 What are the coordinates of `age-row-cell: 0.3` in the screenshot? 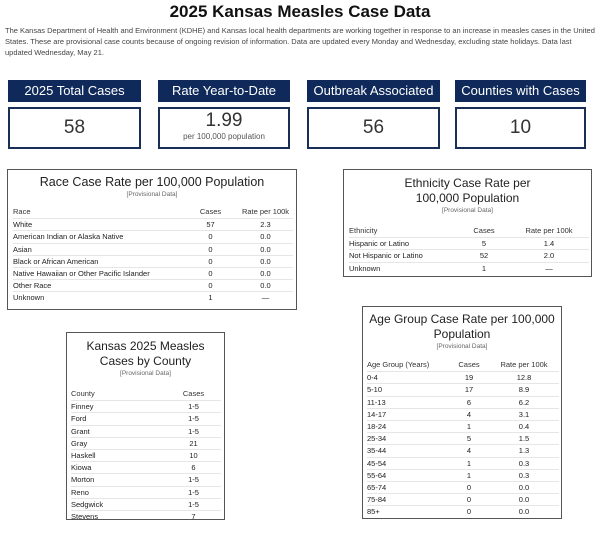 It's located at (524, 463).